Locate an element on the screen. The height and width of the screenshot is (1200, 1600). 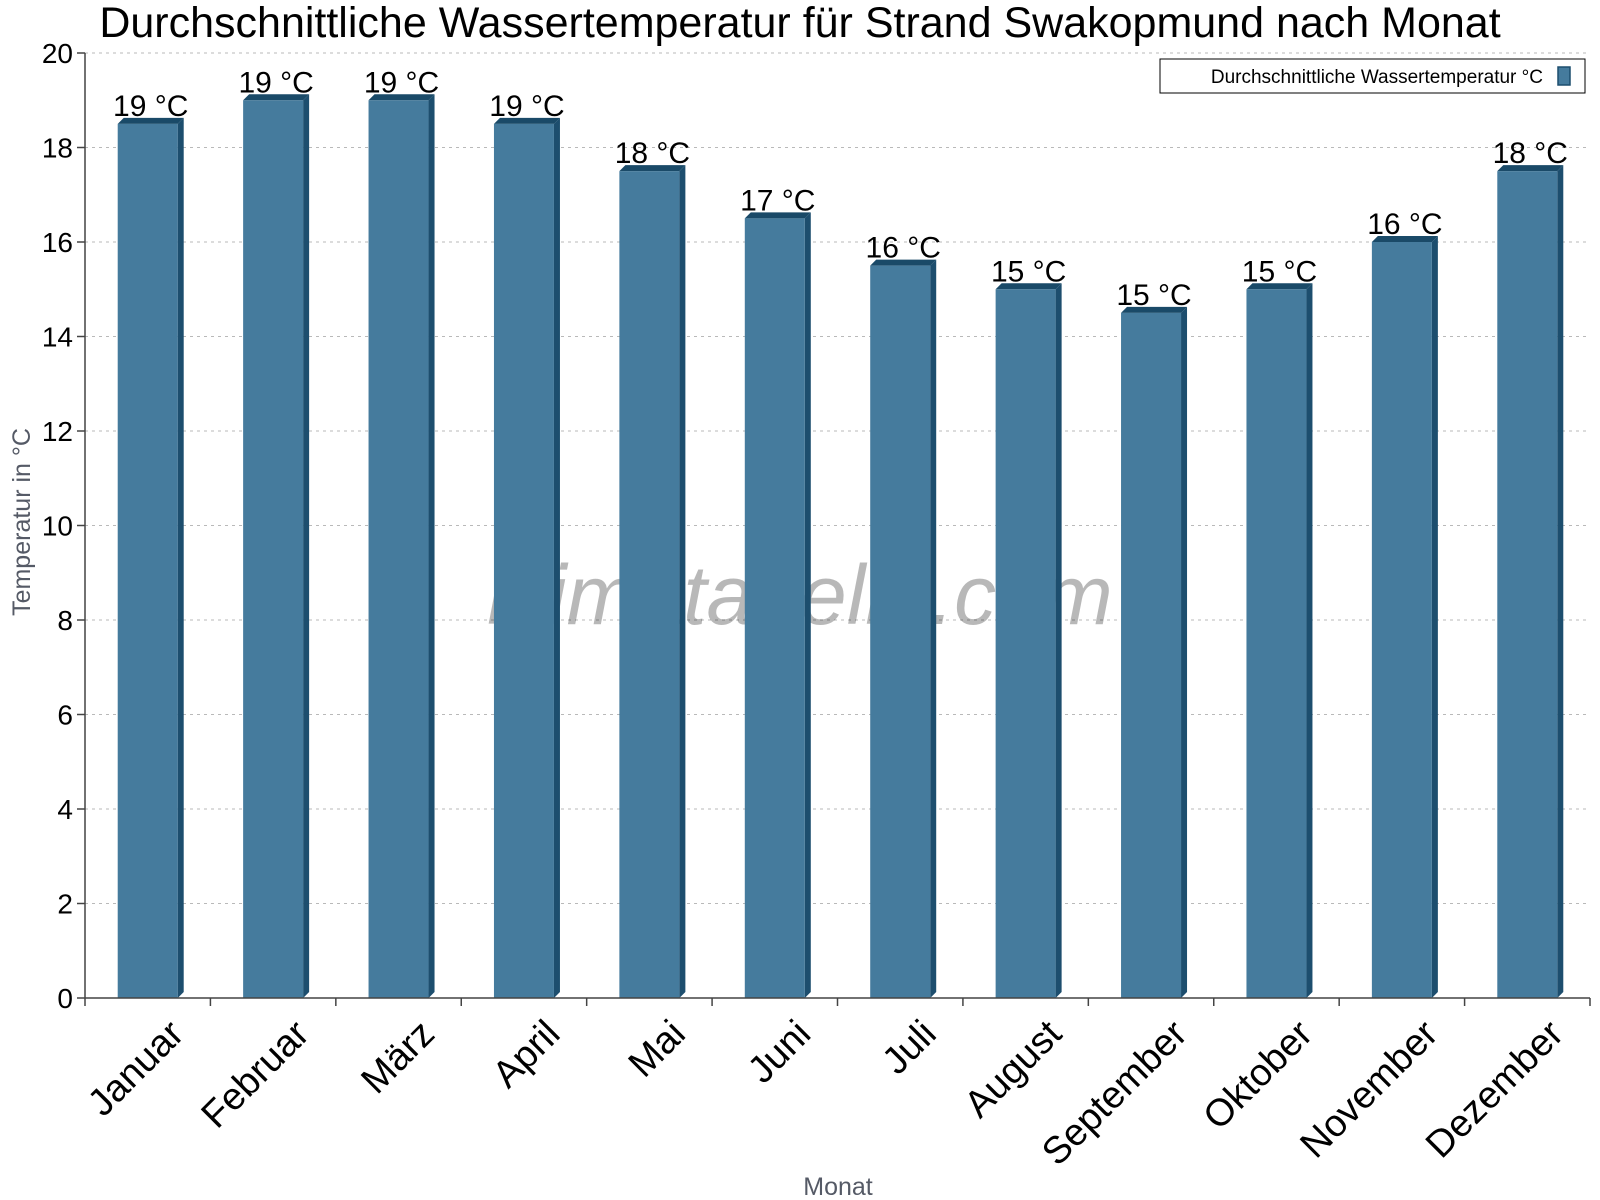
y-tick-label: 6 is located at coordinates (65, 715).